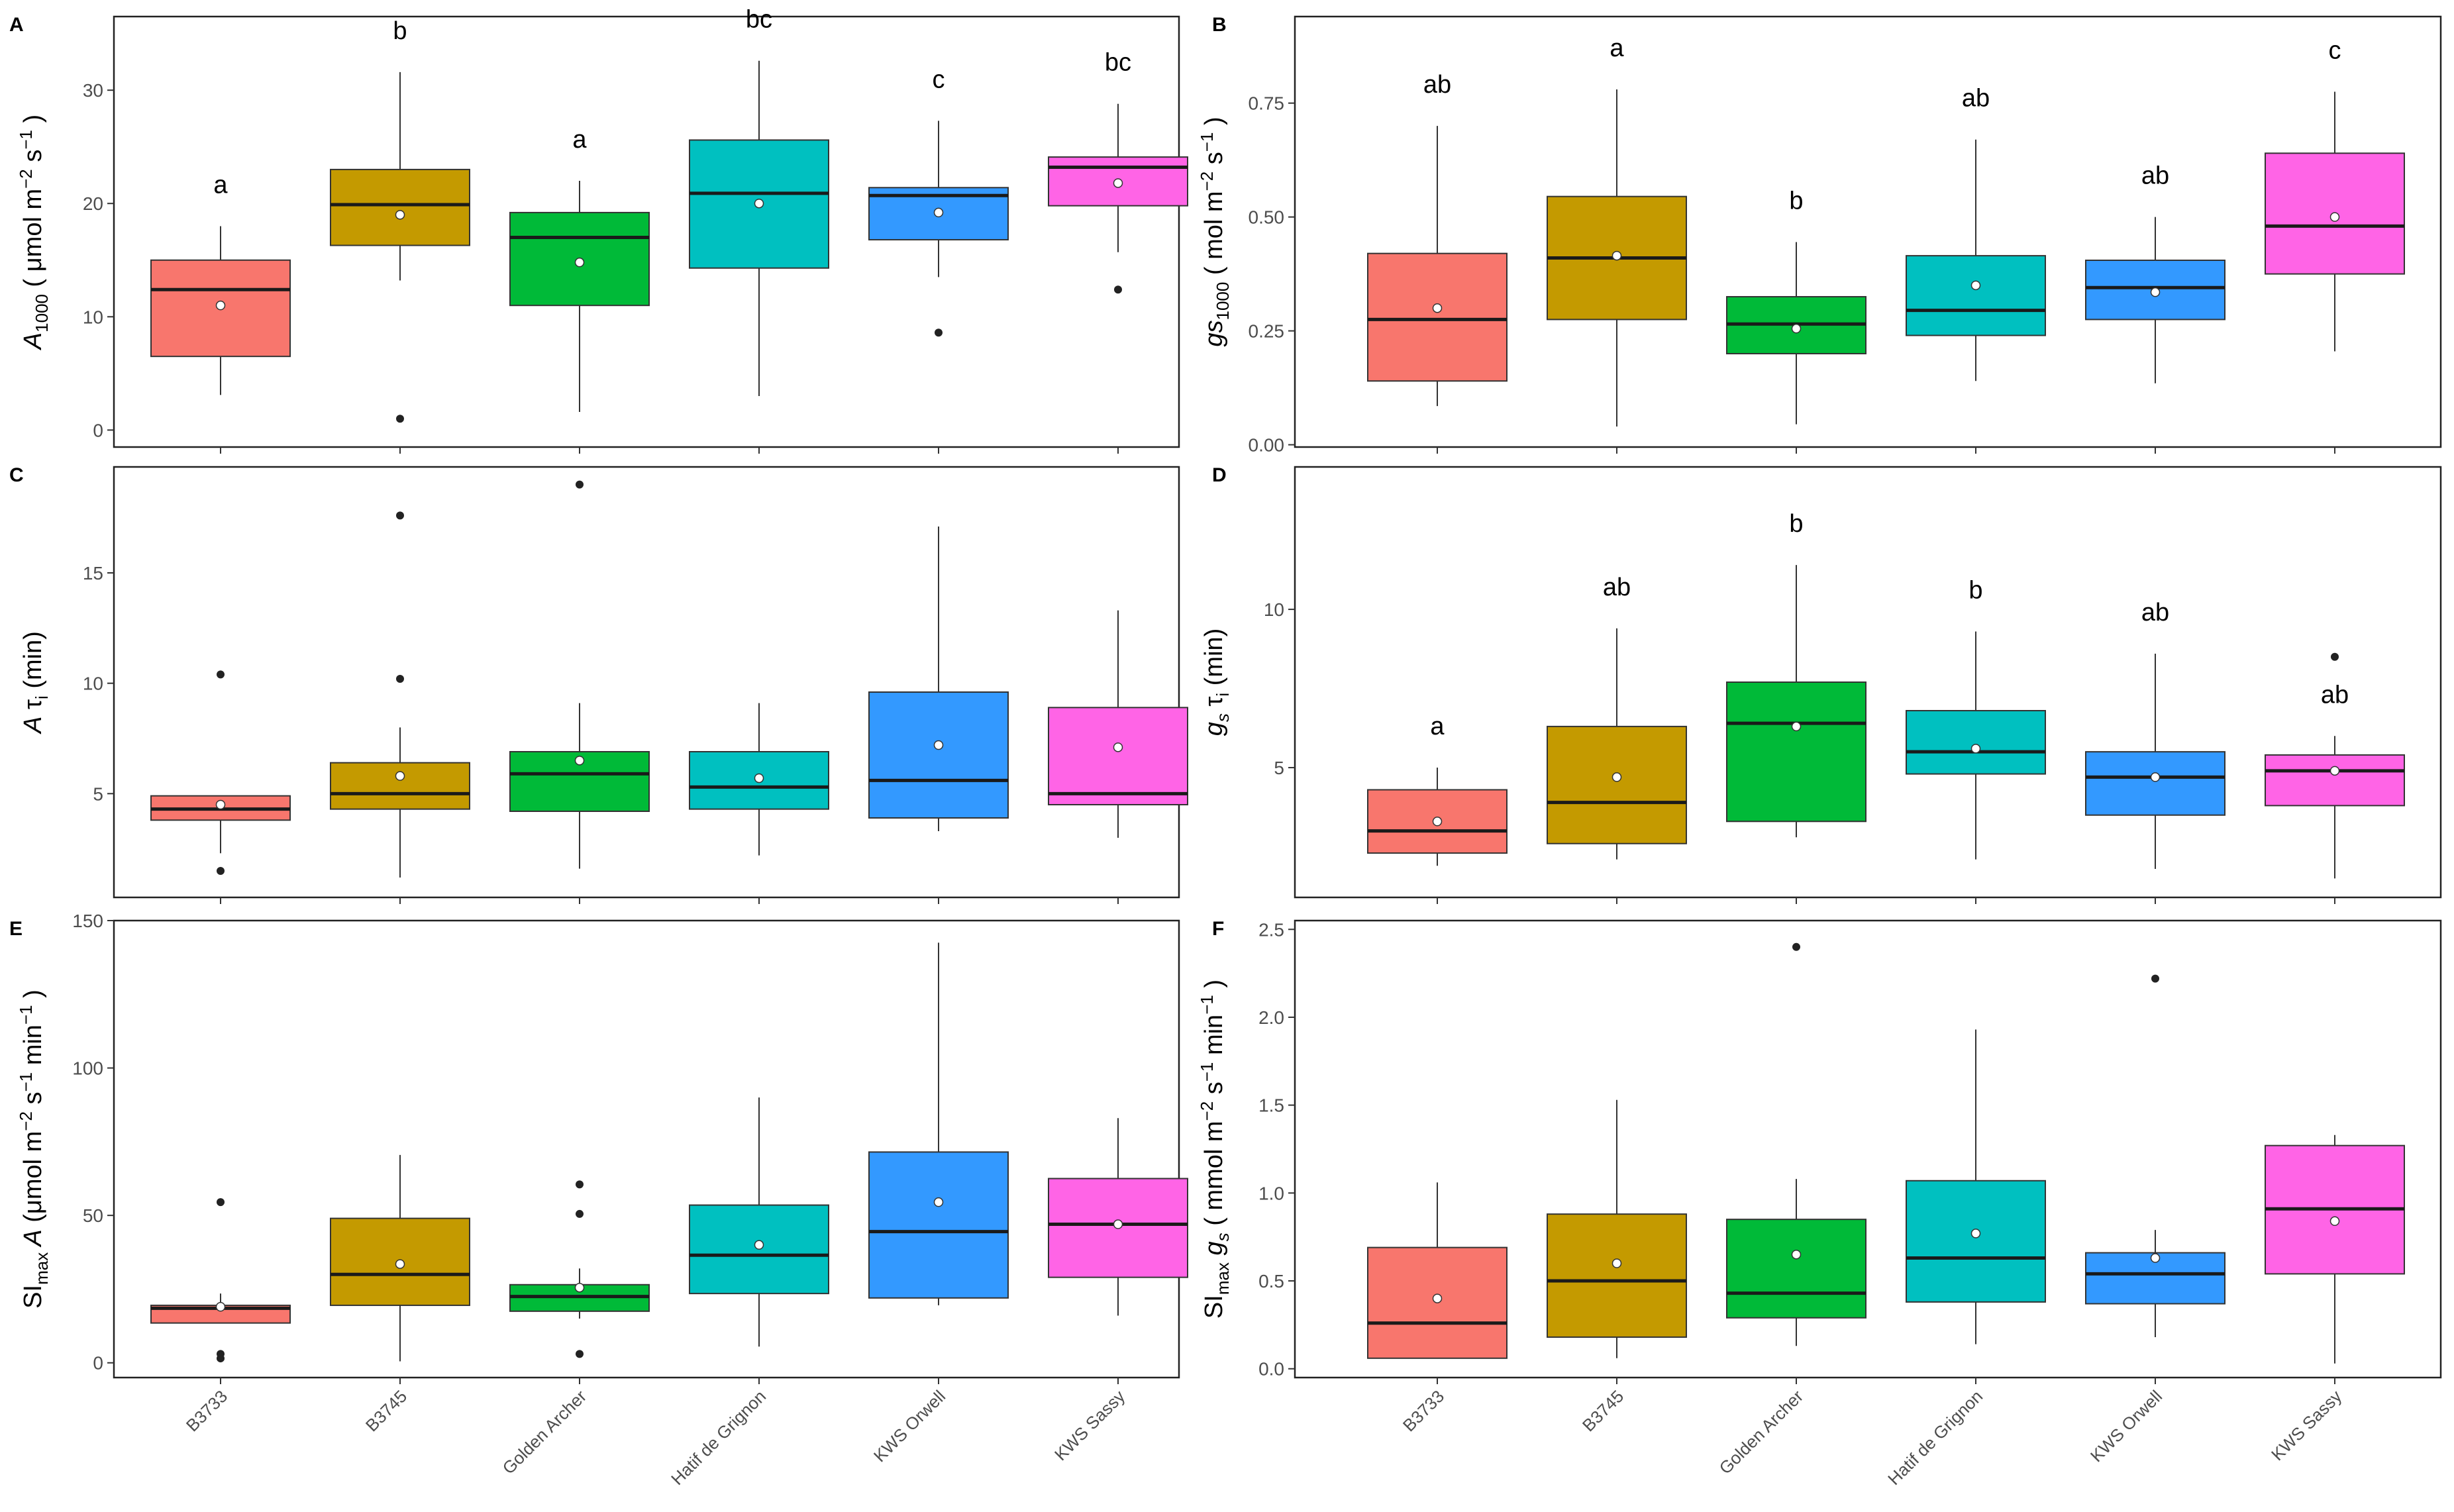  I want to click on y-tick-label: 0.75, so click(1267, 104).